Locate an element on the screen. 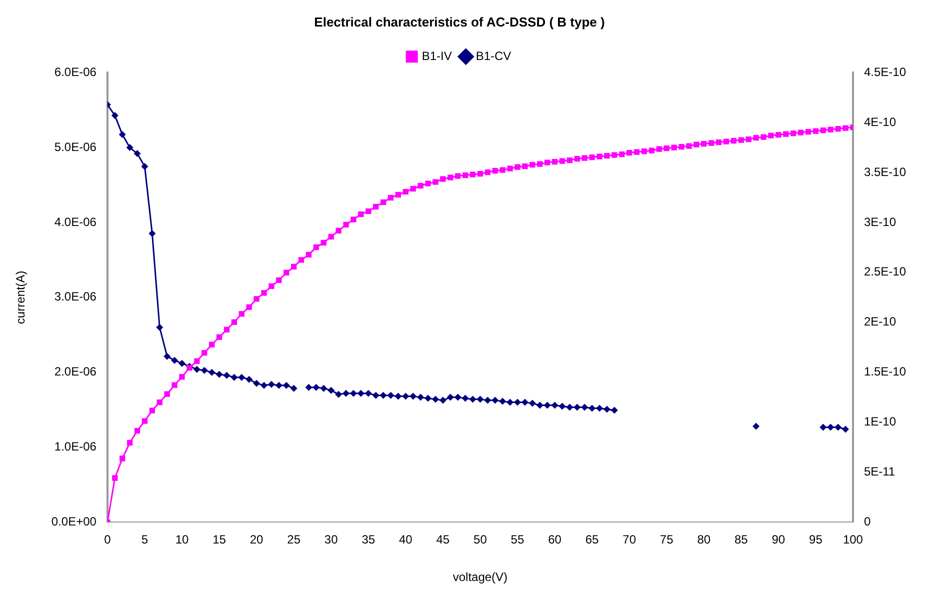 This screenshot has width=939, height=599. x-tick-label: 40 is located at coordinates (405, 539).